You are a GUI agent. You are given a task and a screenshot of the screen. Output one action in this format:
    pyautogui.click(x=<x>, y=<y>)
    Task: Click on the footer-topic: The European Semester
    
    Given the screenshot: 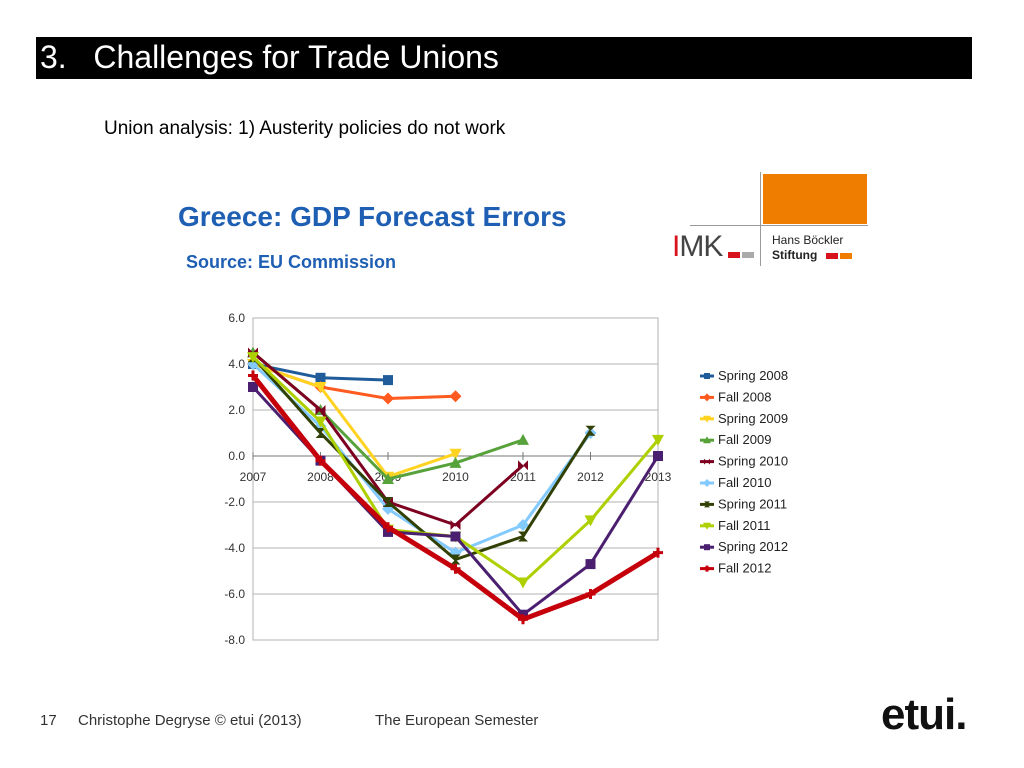 What is the action you would take?
    pyautogui.click(x=457, y=720)
    